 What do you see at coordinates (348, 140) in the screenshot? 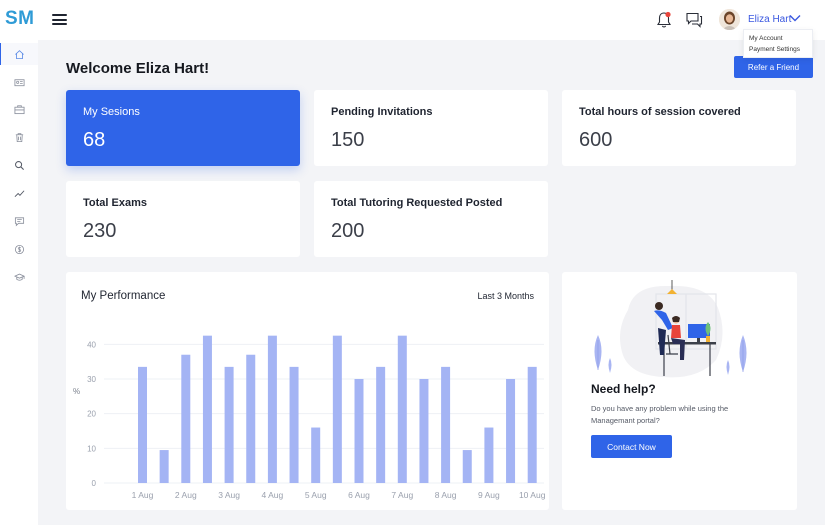
I see `stat-value: 150` at bounding box center [348, 140].